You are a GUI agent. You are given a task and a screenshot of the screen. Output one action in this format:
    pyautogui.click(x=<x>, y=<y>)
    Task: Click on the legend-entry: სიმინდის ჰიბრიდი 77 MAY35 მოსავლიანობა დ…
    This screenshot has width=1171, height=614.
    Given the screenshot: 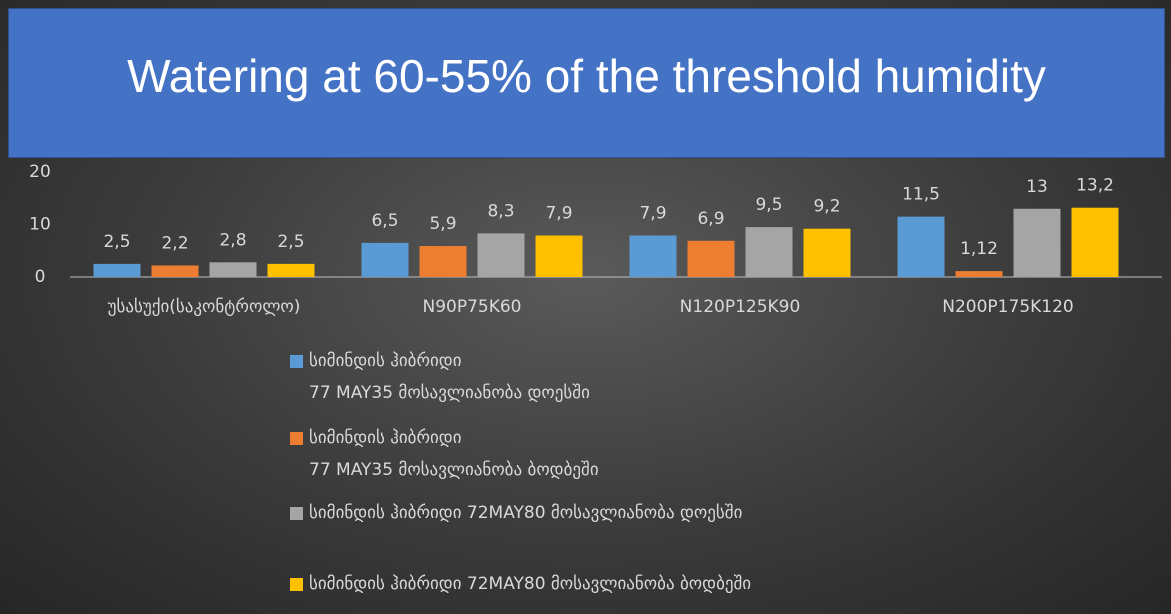 What is the action you would take?
    pyautogui.click(x=440, y=377)
    